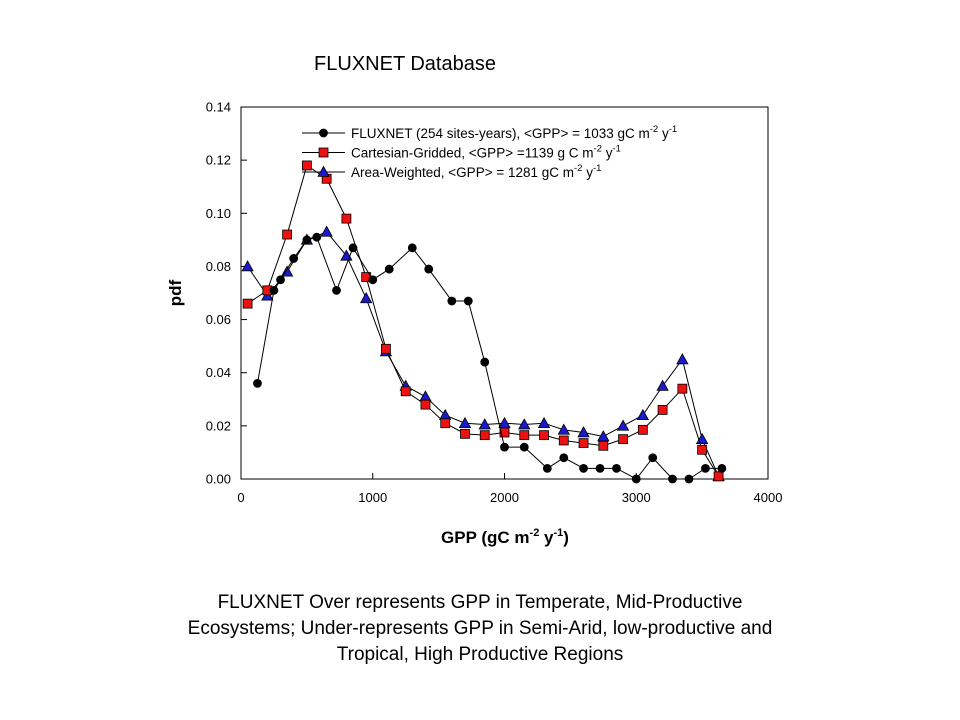 Image resolution: width=960 pixels, height=720 pixels. Describe the element at coordinates (218, 425) in the screenshot. I see `y-tick-label: 0.02` at that location.